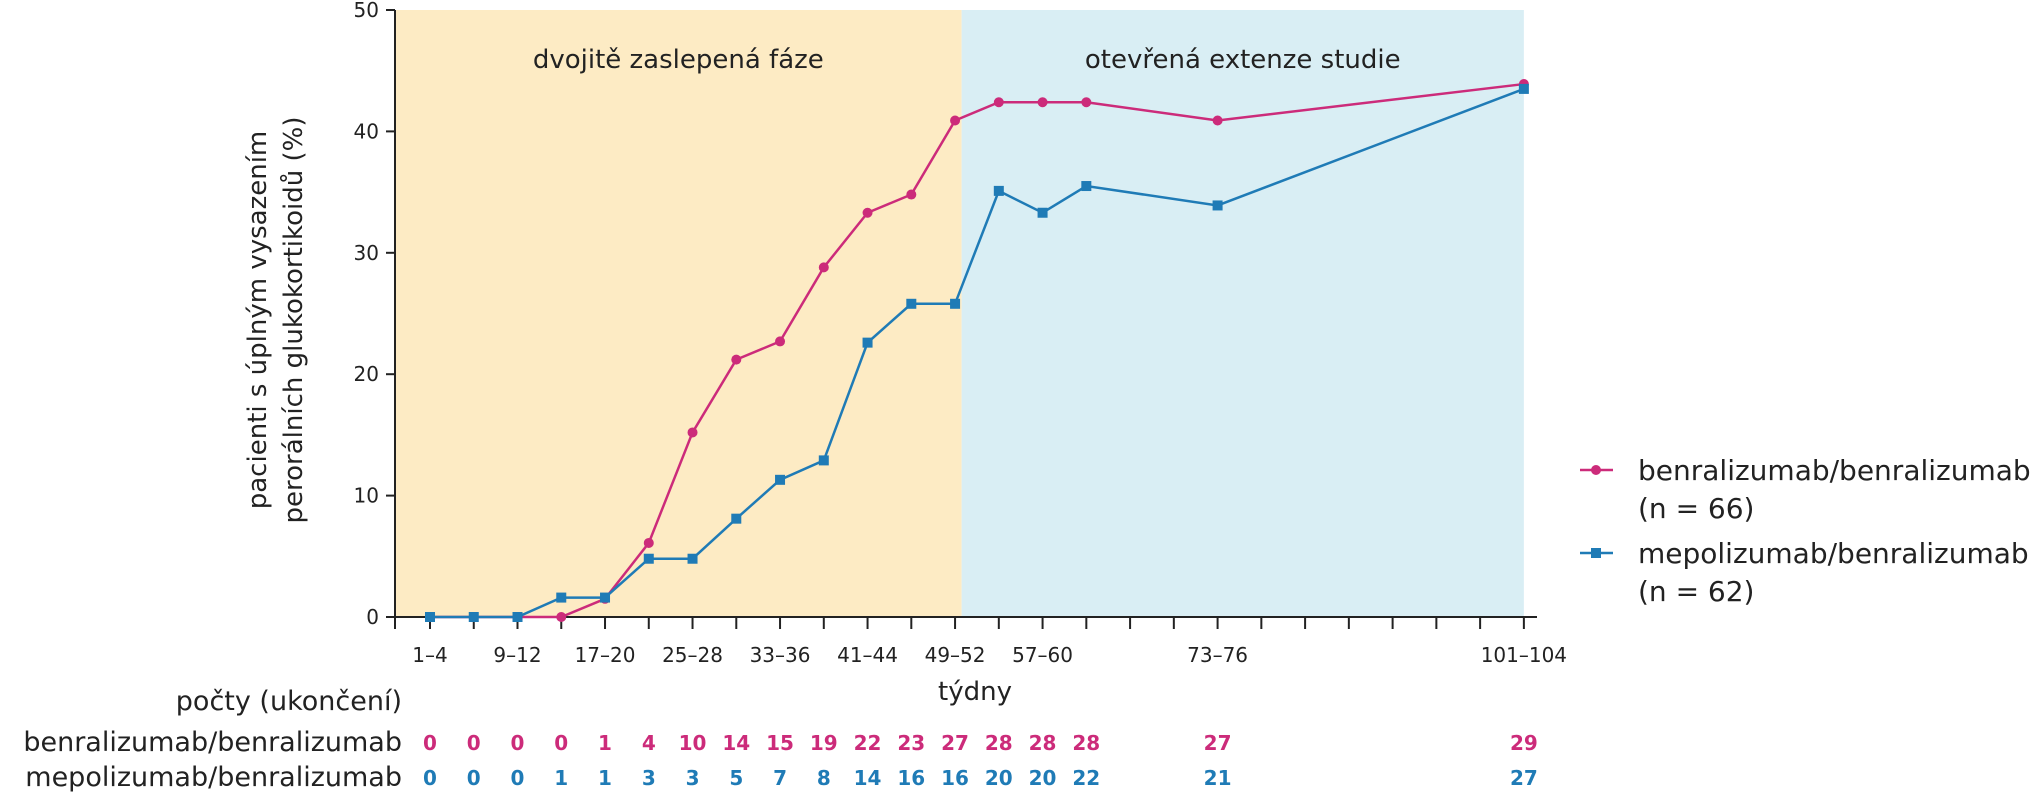 Image resolution: width=2040 pixels, height=800 pixels. What do you see at coordinates (372, 617) in the screenshot?
I see `y-tick-label: 0` at bounding box center [372, 617].